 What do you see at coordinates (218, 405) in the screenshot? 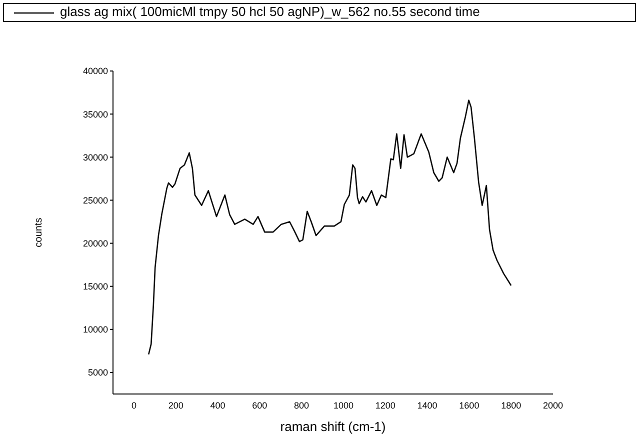
I see `x-tick-label: 400` at bounding box center [218, 405].